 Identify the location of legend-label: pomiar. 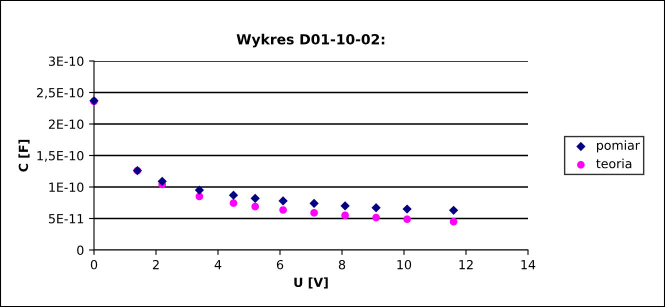
(618, 146).